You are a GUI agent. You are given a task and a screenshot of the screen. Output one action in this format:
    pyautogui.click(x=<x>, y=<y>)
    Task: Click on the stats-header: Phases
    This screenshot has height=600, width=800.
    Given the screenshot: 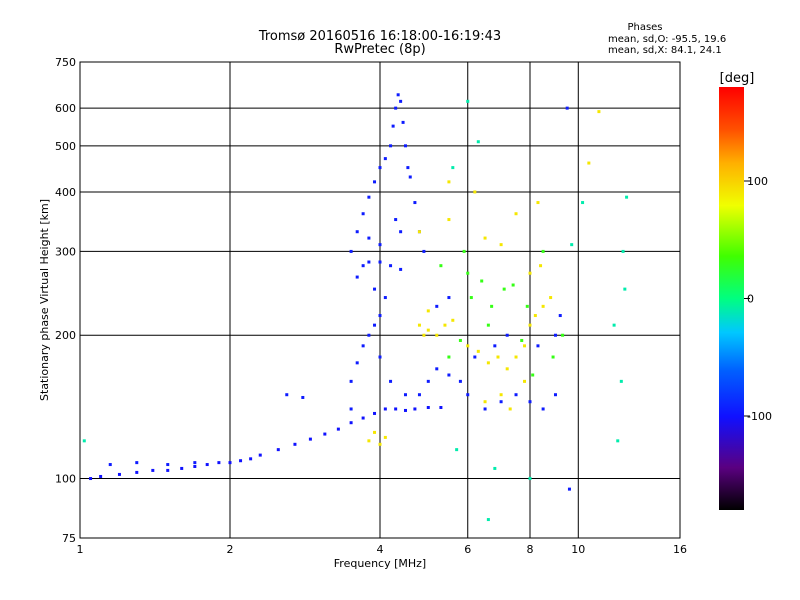 What is the action you would take?
    pyautogui.click(x=644, y=27)
    